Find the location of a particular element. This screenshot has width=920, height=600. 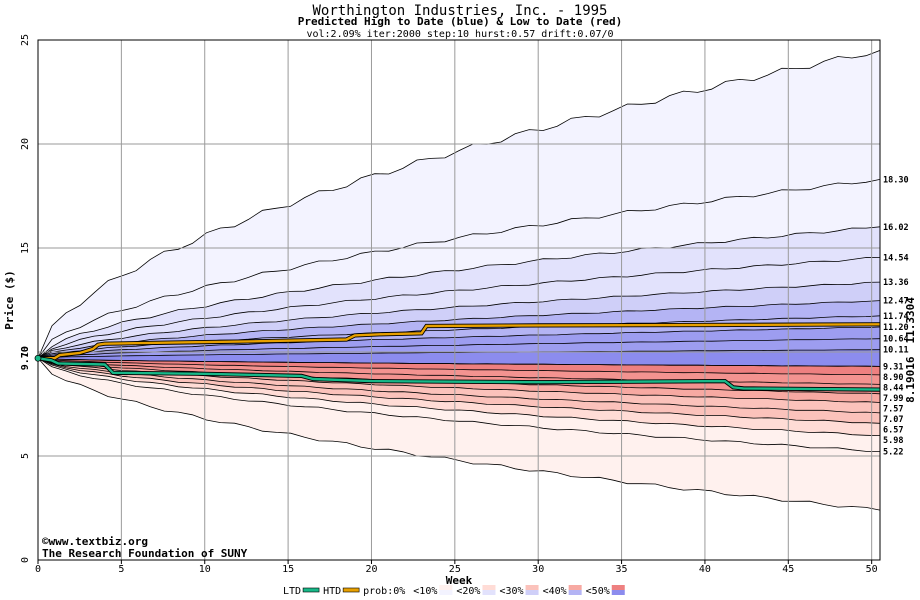

end-value-label: 11.74 is located at coordinates (896, 317).